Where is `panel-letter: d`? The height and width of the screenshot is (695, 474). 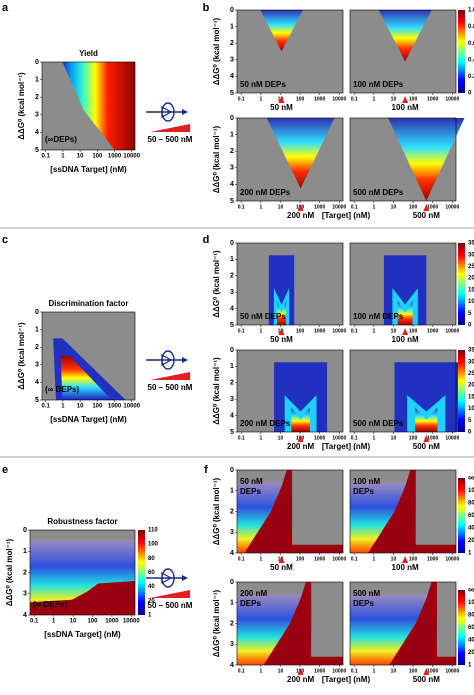
panel-letter: d is located at coordinates (206, 240).